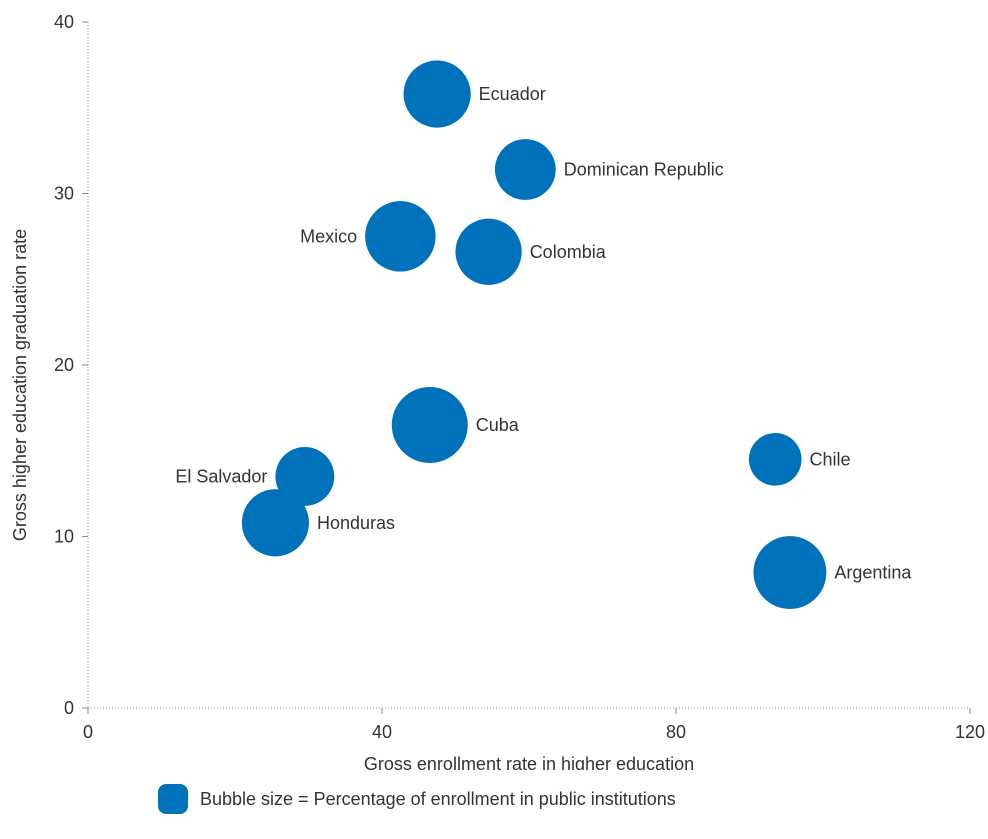  What do you see at coordinates (873, 573) in the screenshot?
I see `point-label: Argentina` at bounding box center [873, 573].